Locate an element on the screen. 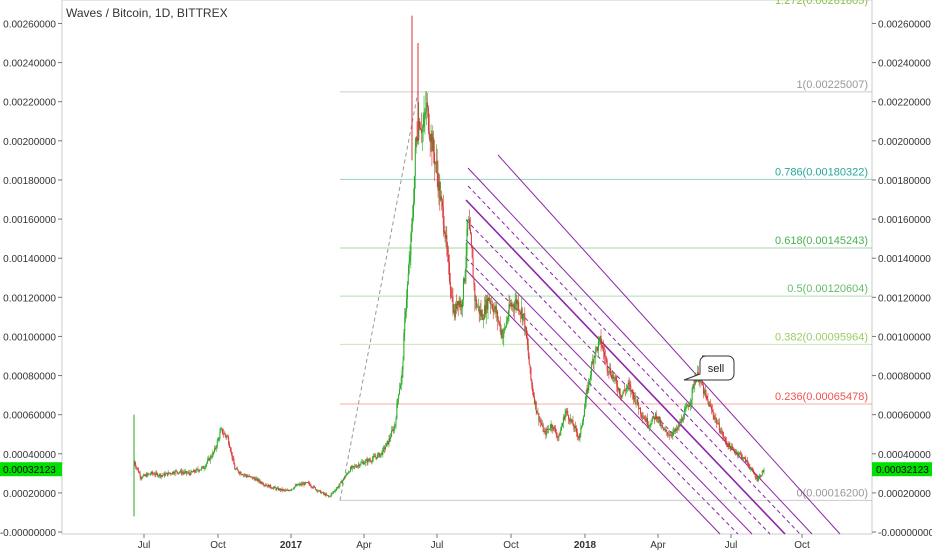  y-tick-label-left: 0.00180000 is located at coordinates (29, 181).